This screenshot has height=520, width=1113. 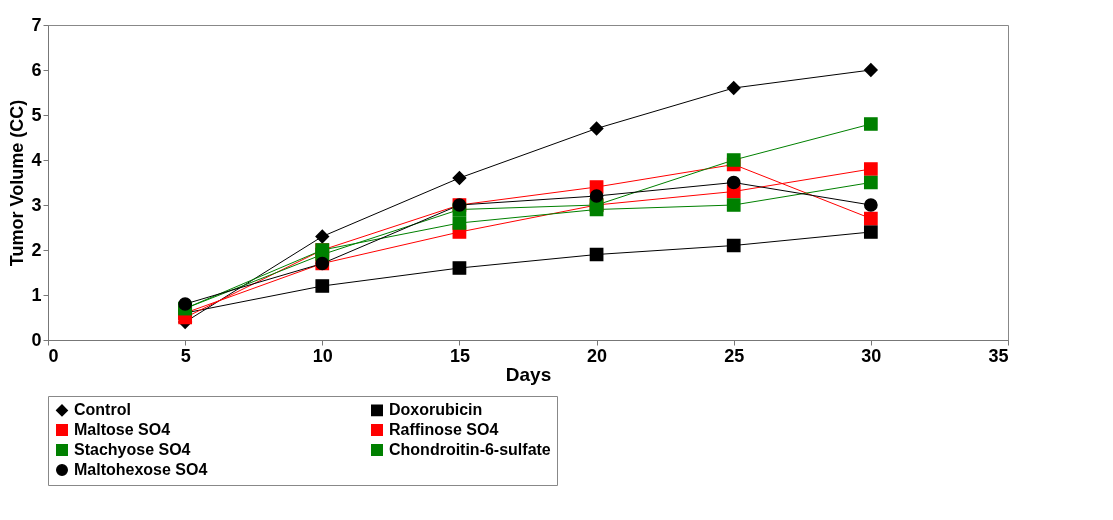 I want to click on x-tick-label: 0, so click(x=53, y=355).